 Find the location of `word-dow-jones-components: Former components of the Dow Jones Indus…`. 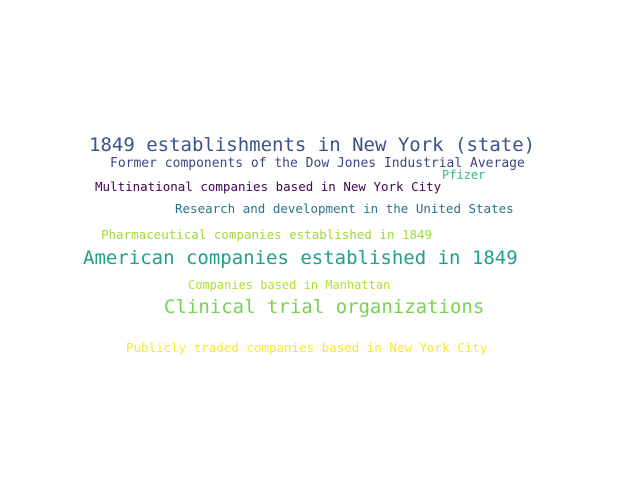

word-dow-jones-components: Former components of the Dow Jones Indus… is located at coordinates (317, 163).